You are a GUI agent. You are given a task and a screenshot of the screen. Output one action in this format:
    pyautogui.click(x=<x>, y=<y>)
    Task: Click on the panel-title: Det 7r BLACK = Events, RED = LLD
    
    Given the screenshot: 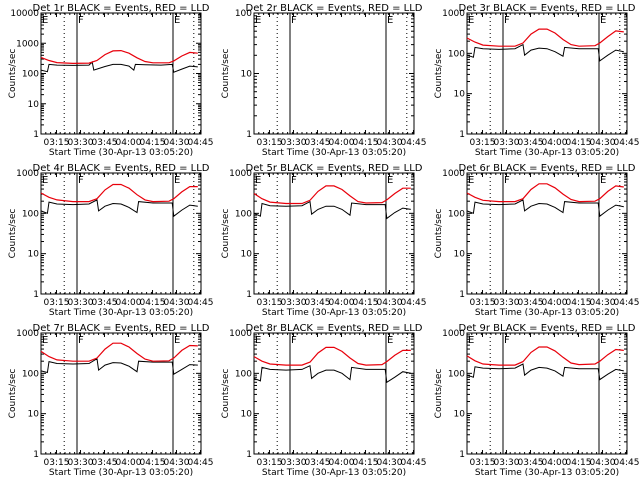 What is the action you would take?
    pyautogui.click(x=121, y=328)
    